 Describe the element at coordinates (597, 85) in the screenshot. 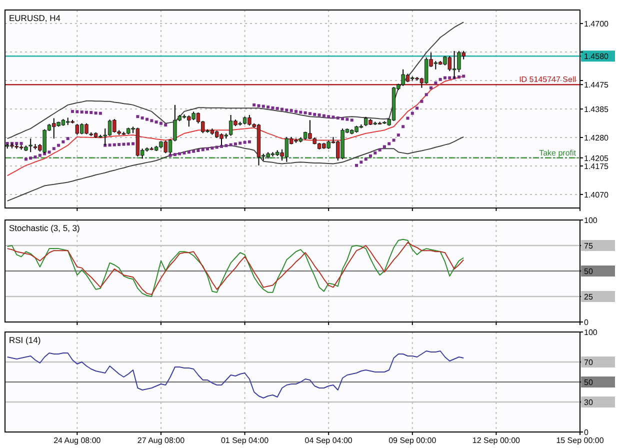

I see `y-tick-label: 1.4475` at that location.